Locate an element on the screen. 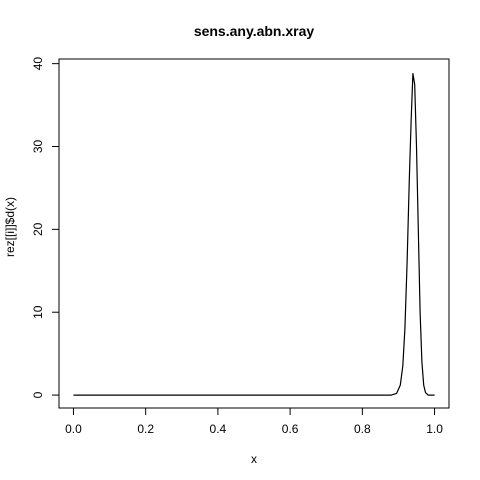  chart-title: sens.any.abn.xray is located at coordinates (254, 31).